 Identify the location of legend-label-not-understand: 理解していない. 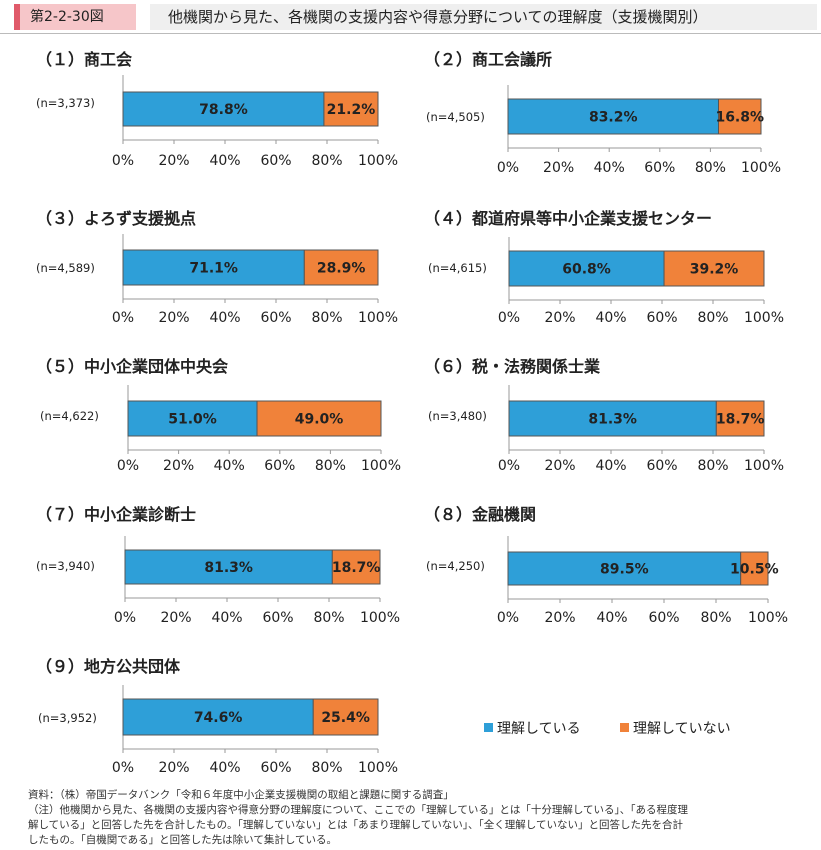
(682, 729).